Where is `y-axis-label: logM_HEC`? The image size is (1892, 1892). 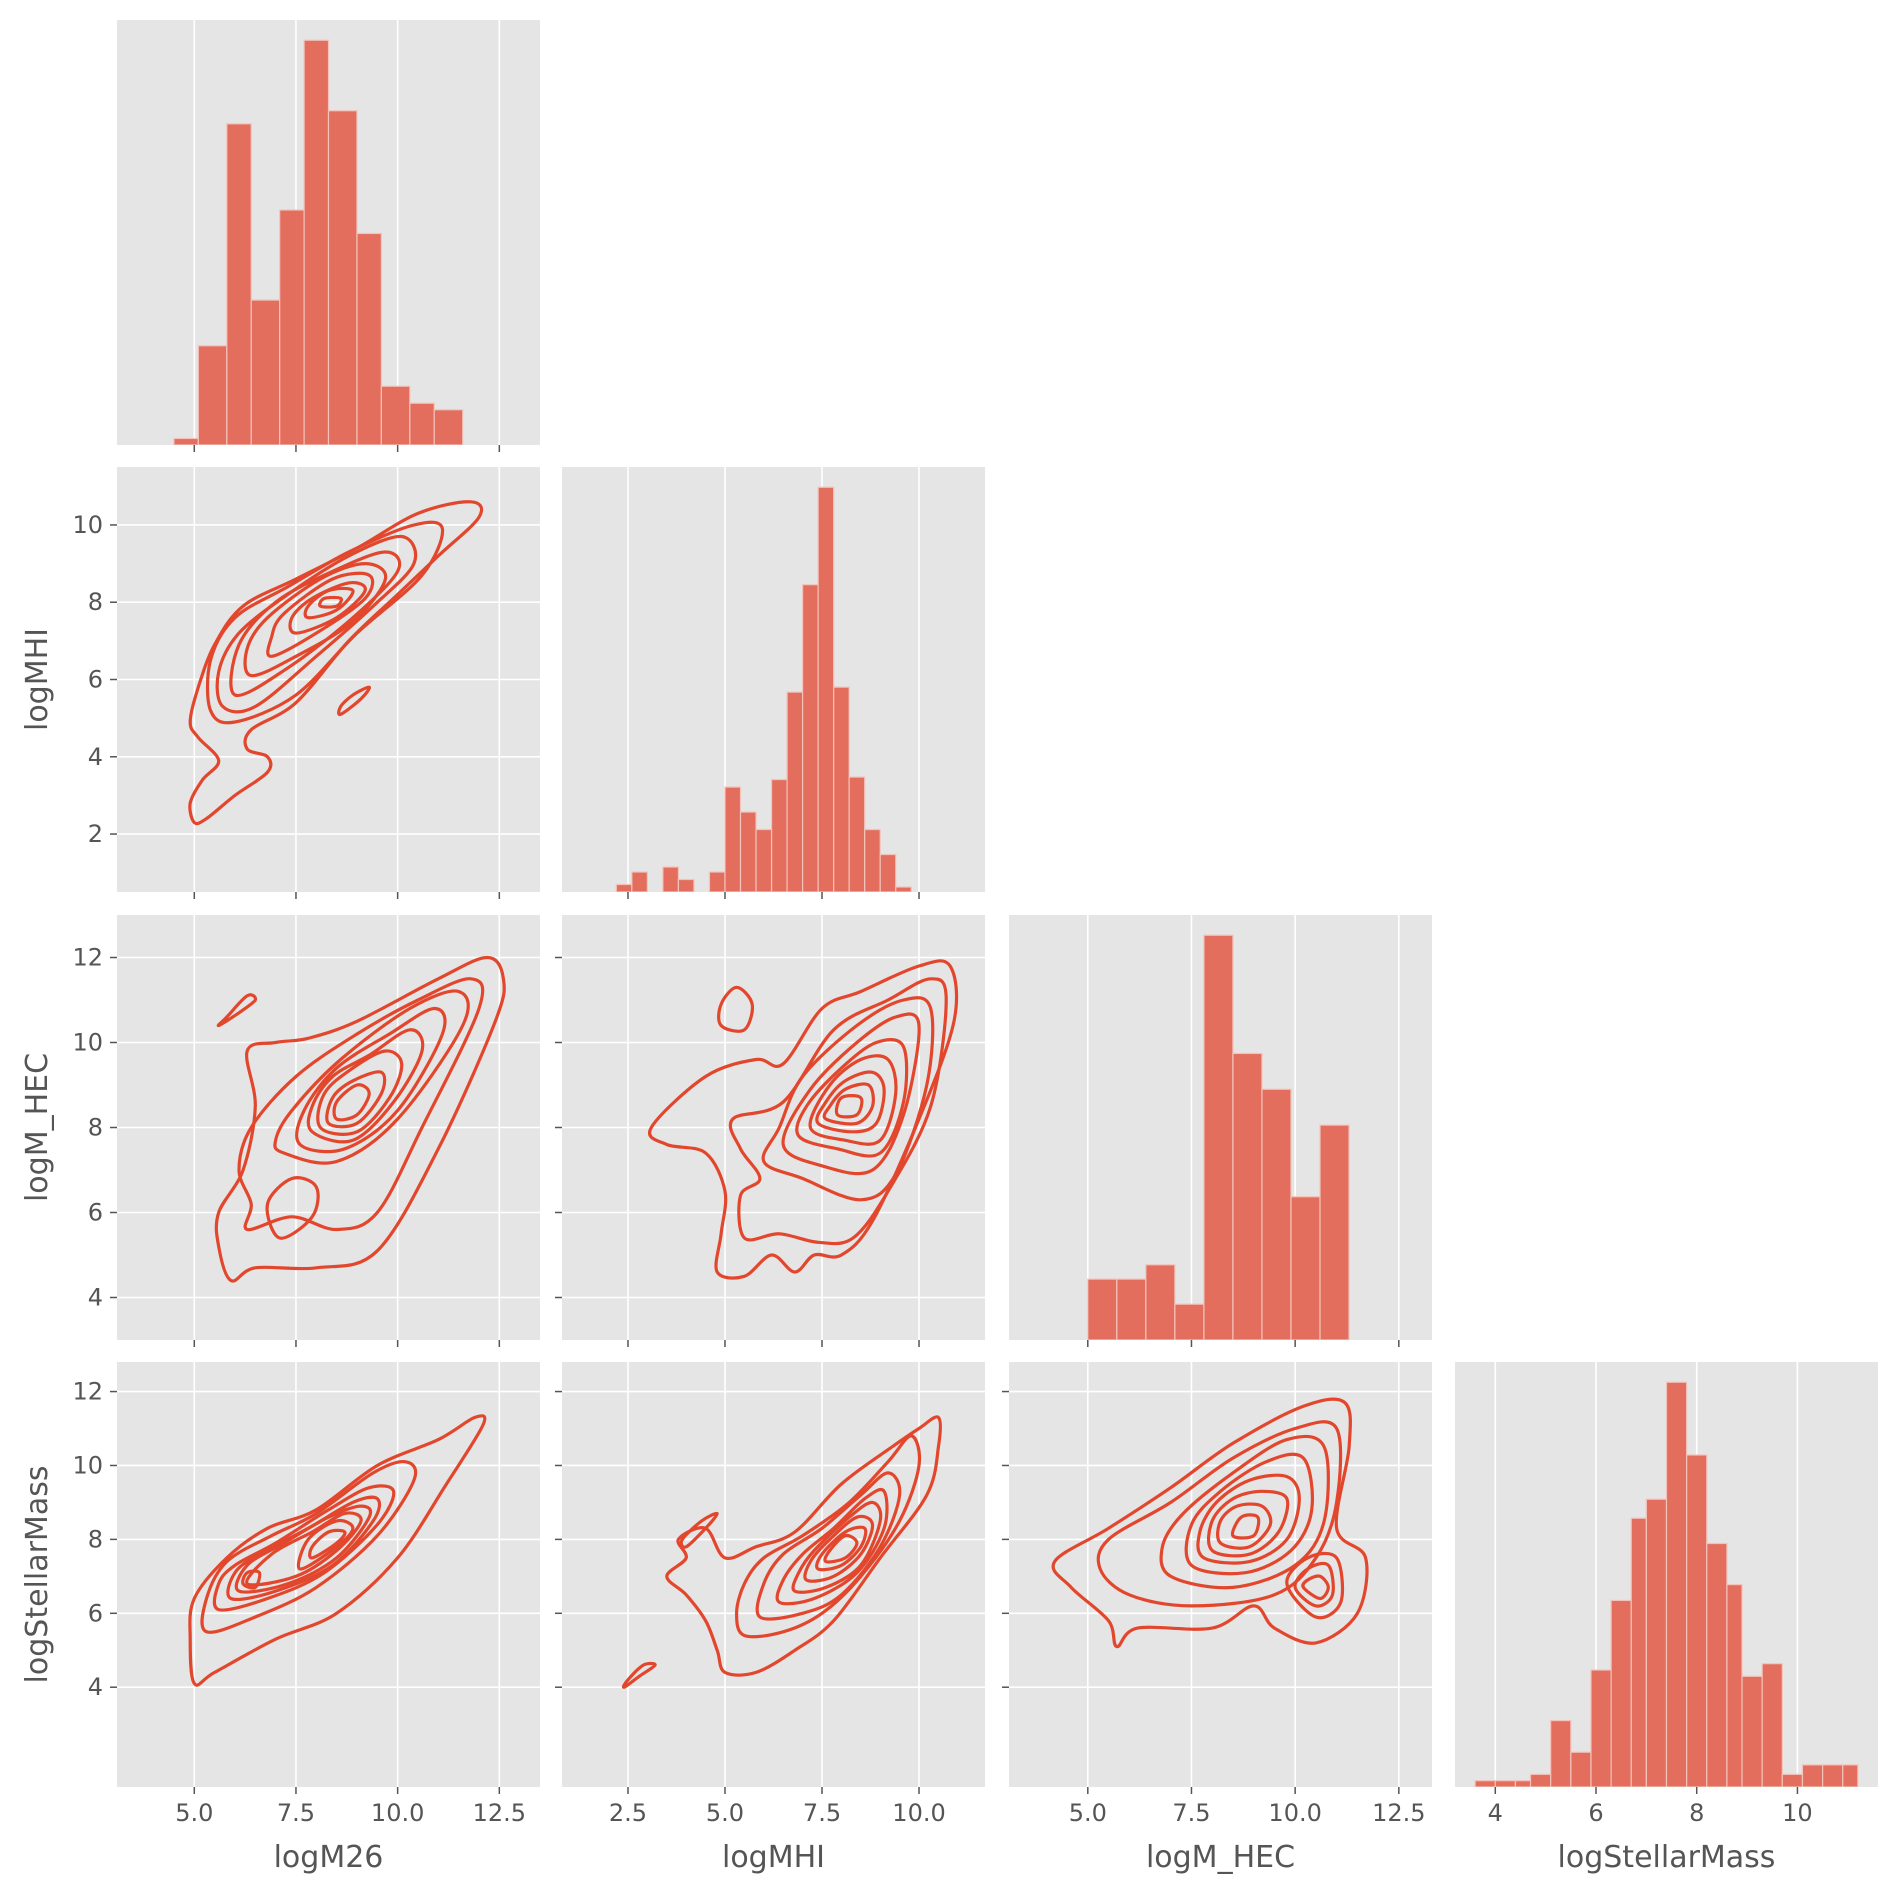 y-axis-label: logM_HEC is located at coordinates (37, 1127).